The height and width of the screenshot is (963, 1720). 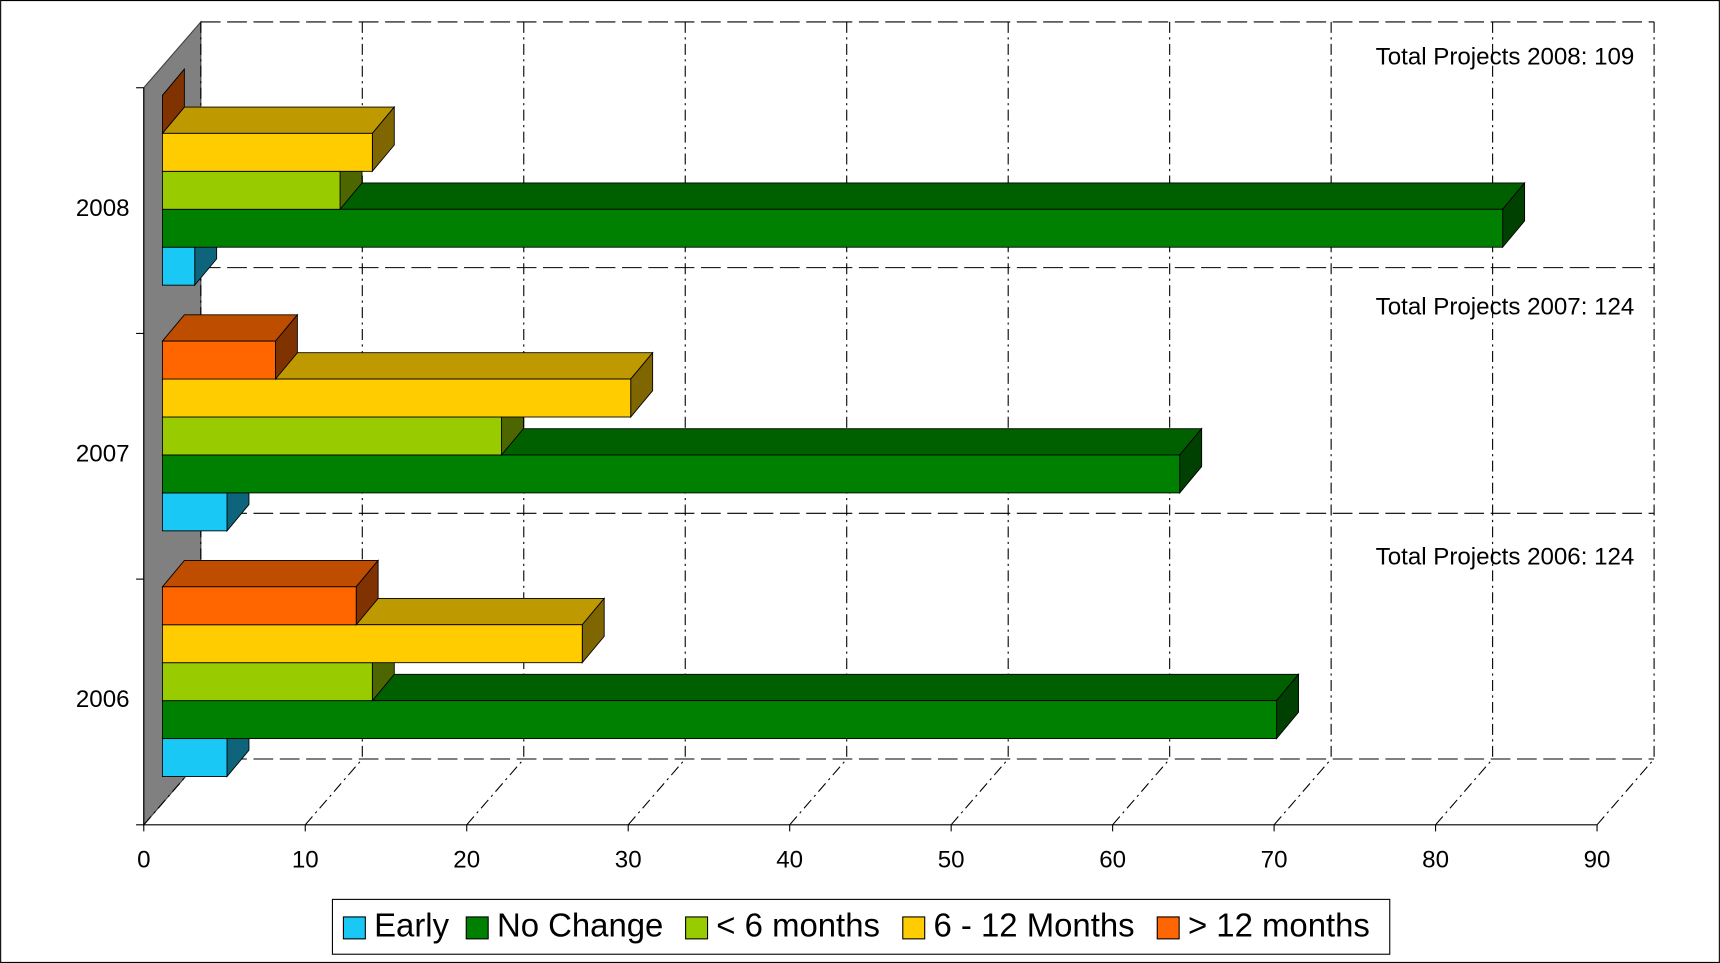 What do you see at coordinates (798, 925) in the screenshot?
I see `legend-label: < 6 months` at bounding box center [798, 925].